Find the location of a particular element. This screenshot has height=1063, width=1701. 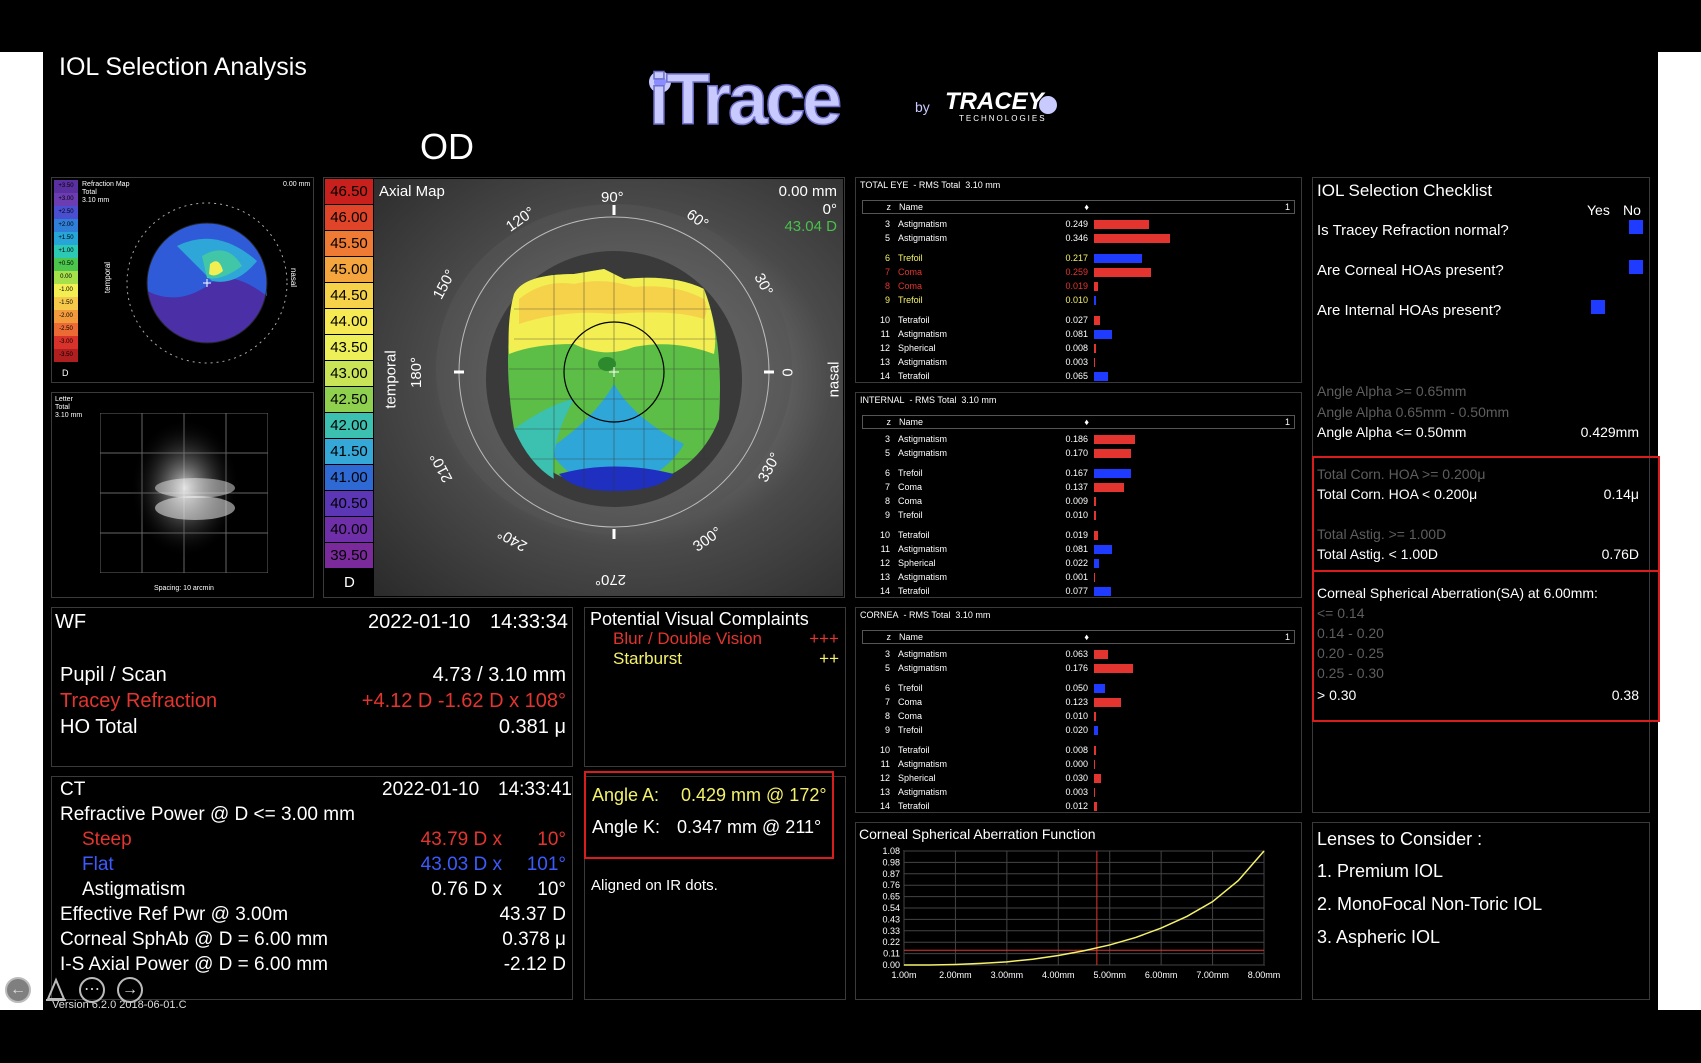

row-value: 0.065 is located at coordinates (1076, 376).